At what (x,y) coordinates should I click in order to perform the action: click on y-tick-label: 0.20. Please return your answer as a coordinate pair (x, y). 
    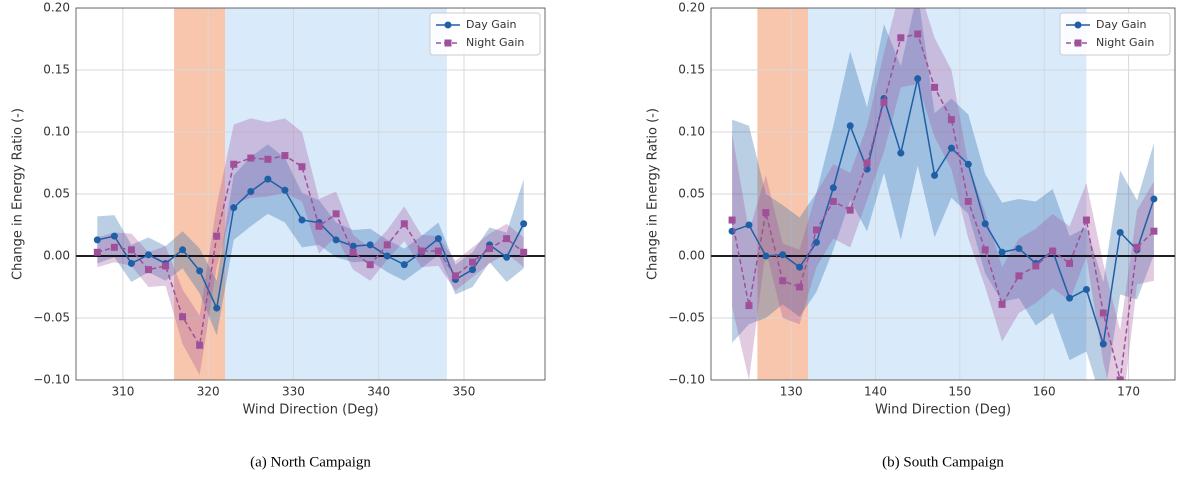
    Looking at the image, I should click on (691, 8).